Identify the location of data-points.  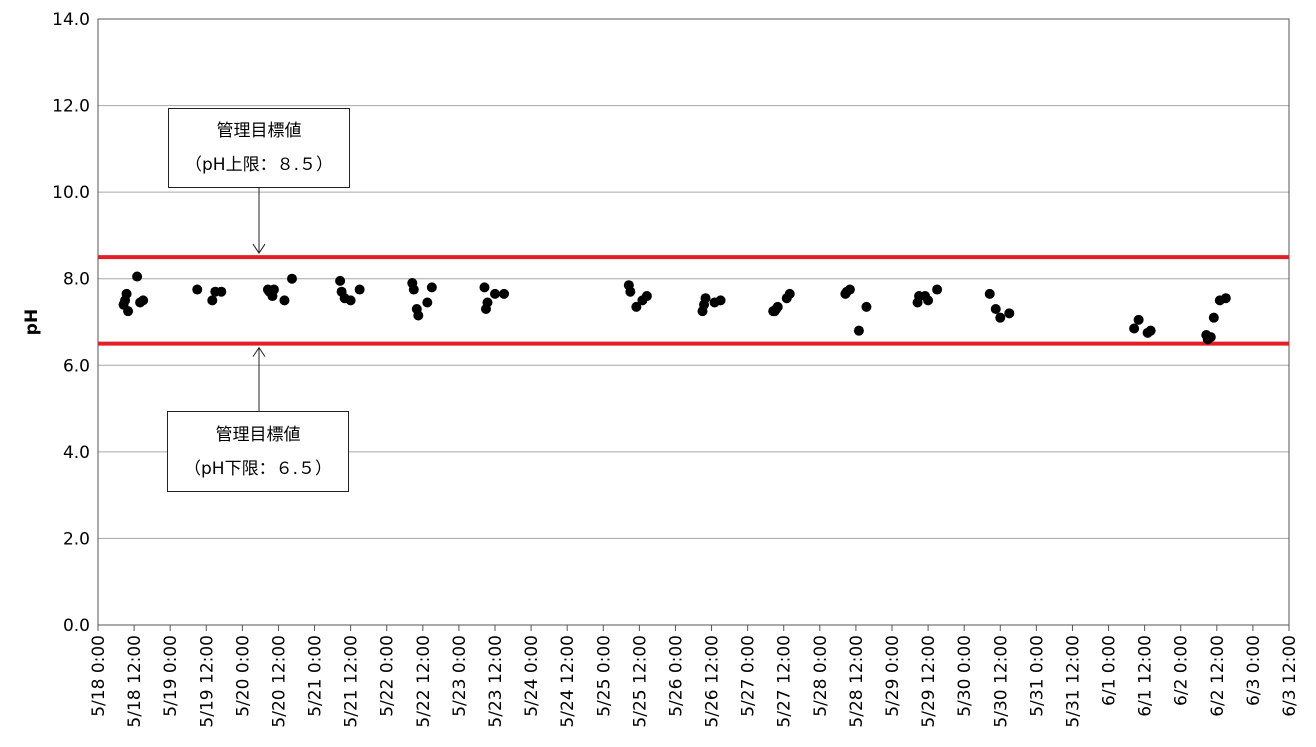
(674, 308).